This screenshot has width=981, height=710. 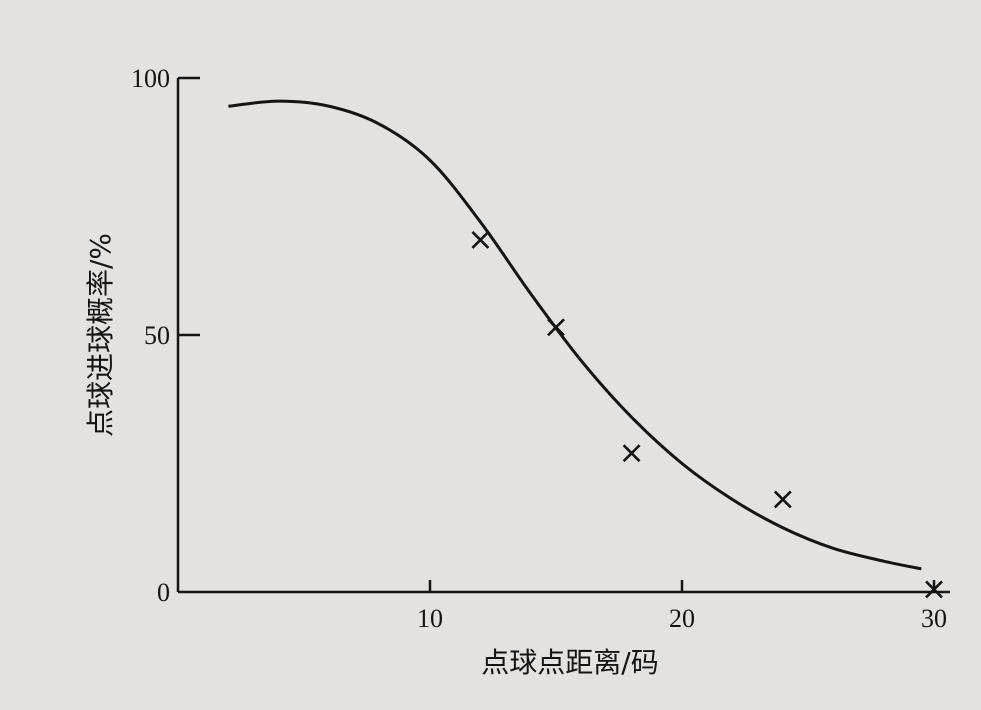 What do you see at coordinates (150, 78) in the screenshot?
I see `y-tick-label: 100` at bounding box center [150, 78].